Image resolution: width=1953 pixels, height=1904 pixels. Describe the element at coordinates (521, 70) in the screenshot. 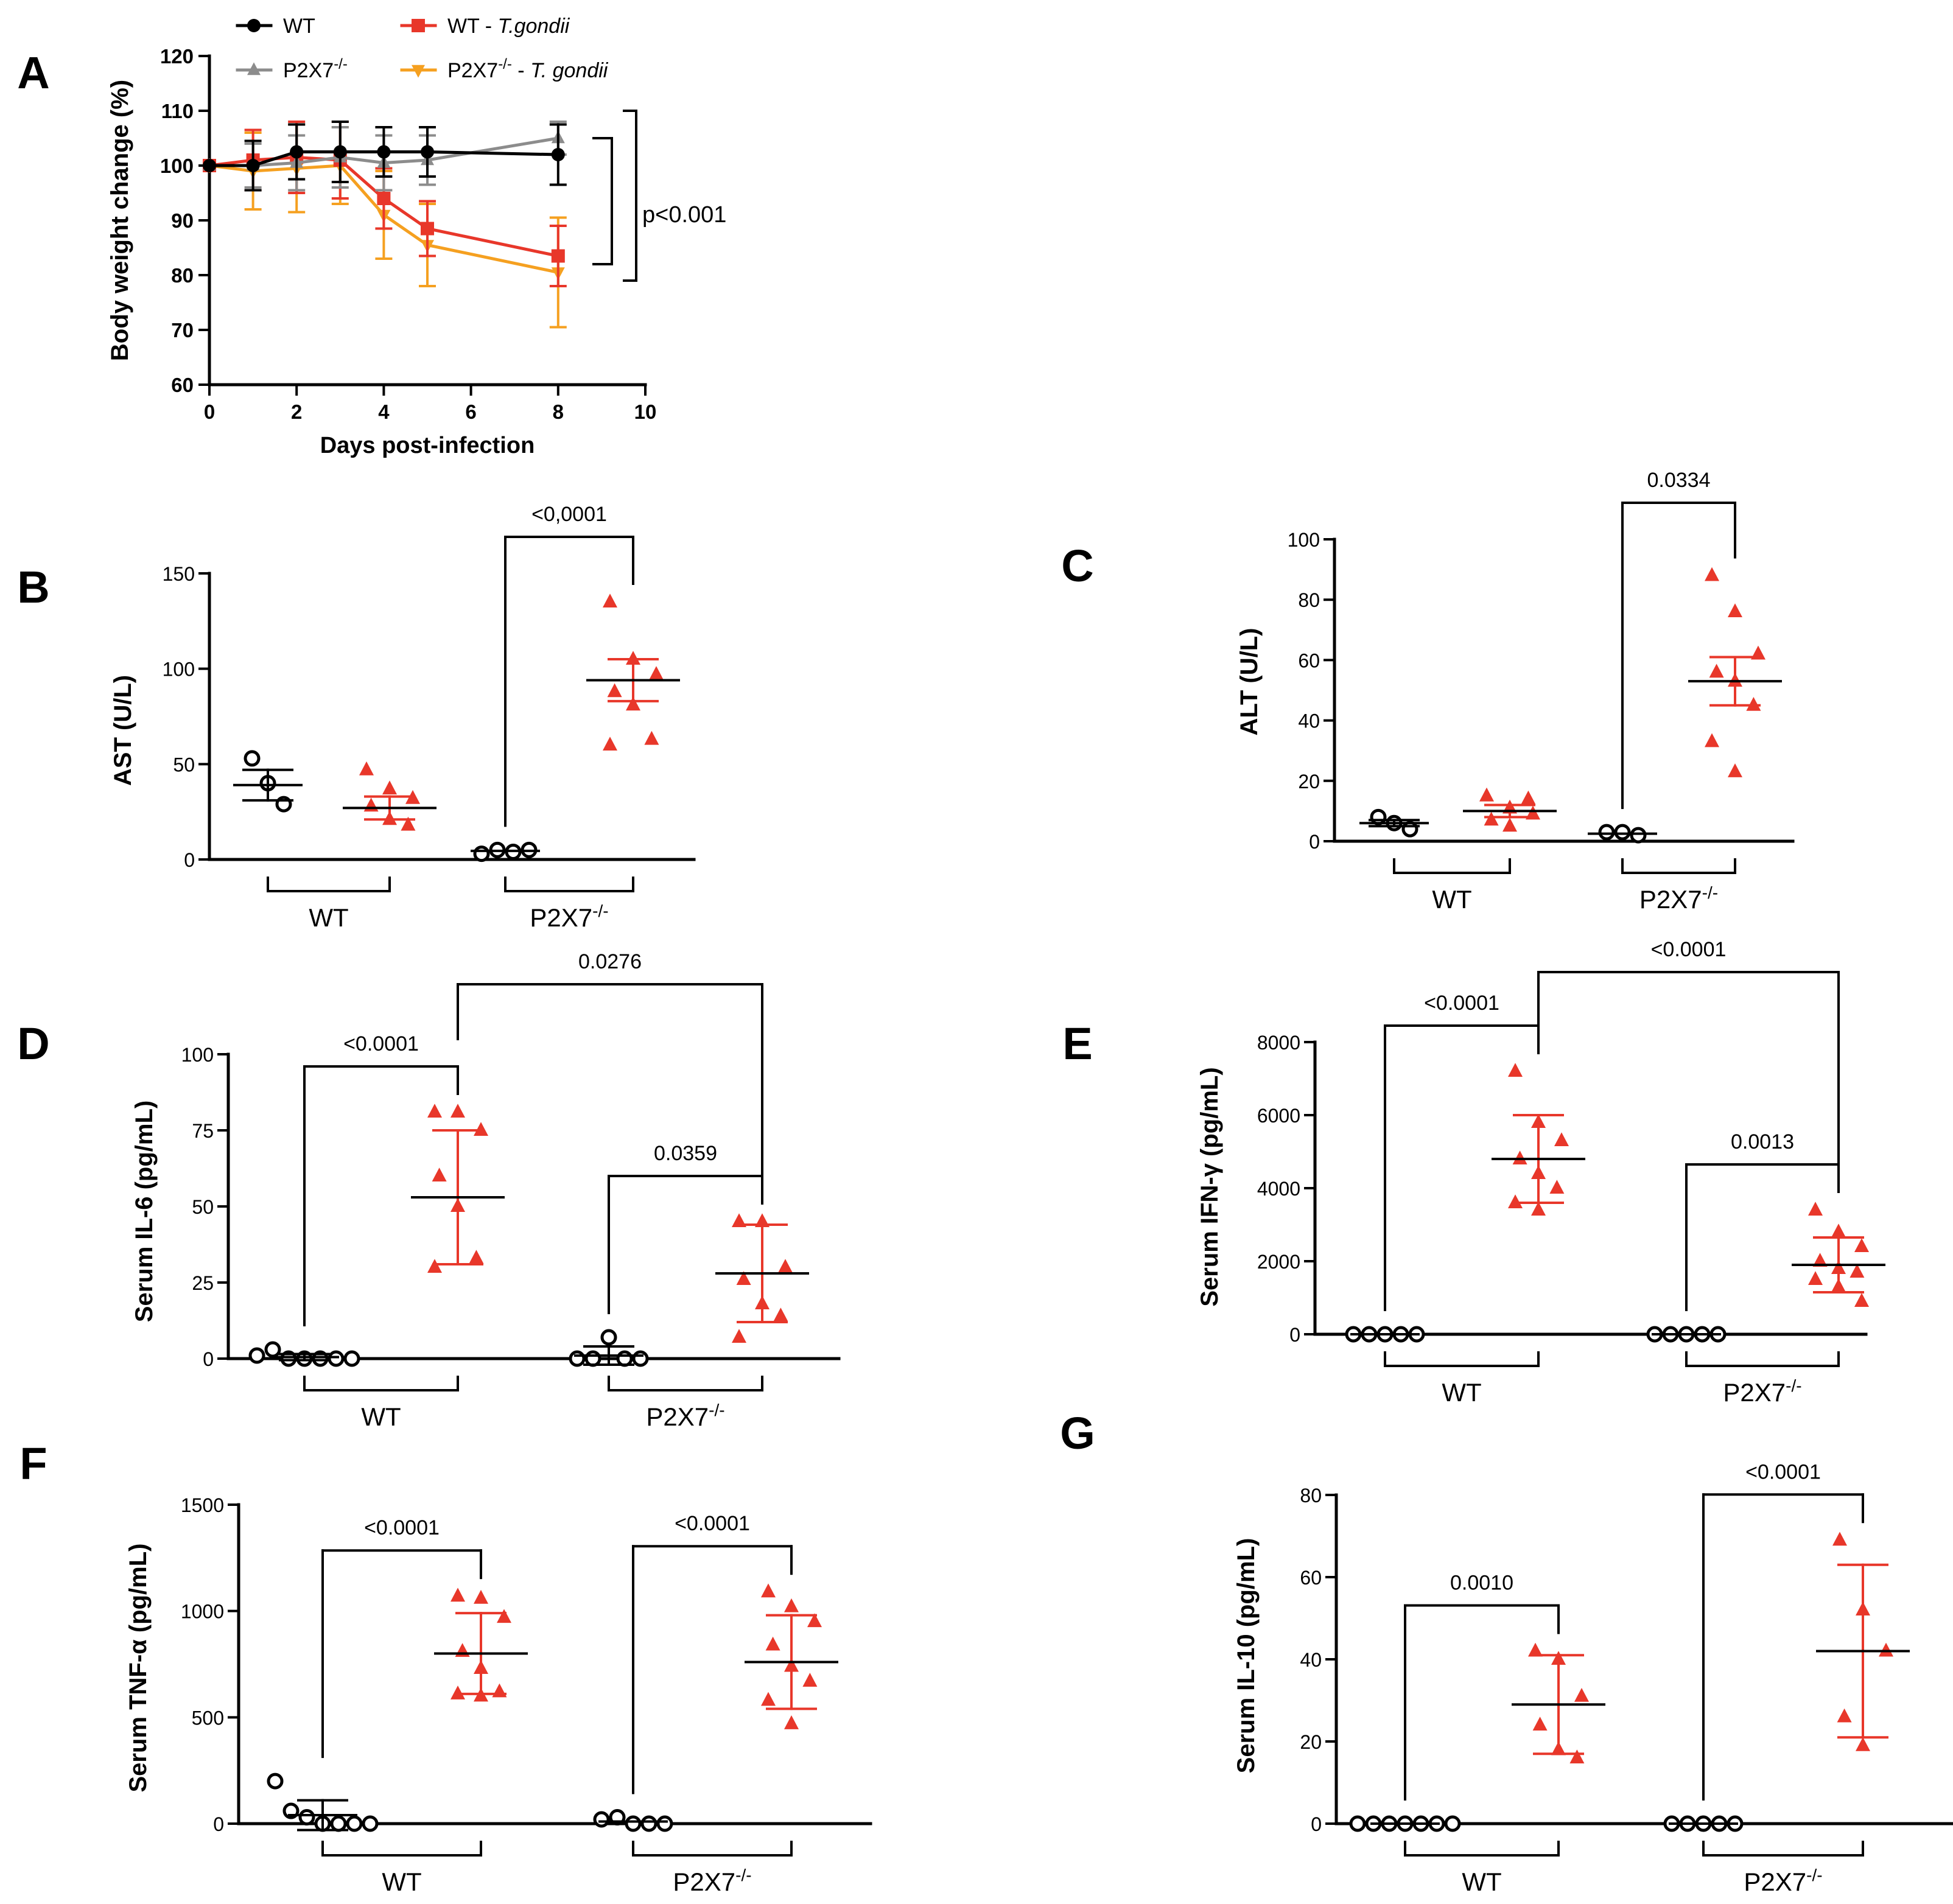

I see `legend-dash: -` at that location.